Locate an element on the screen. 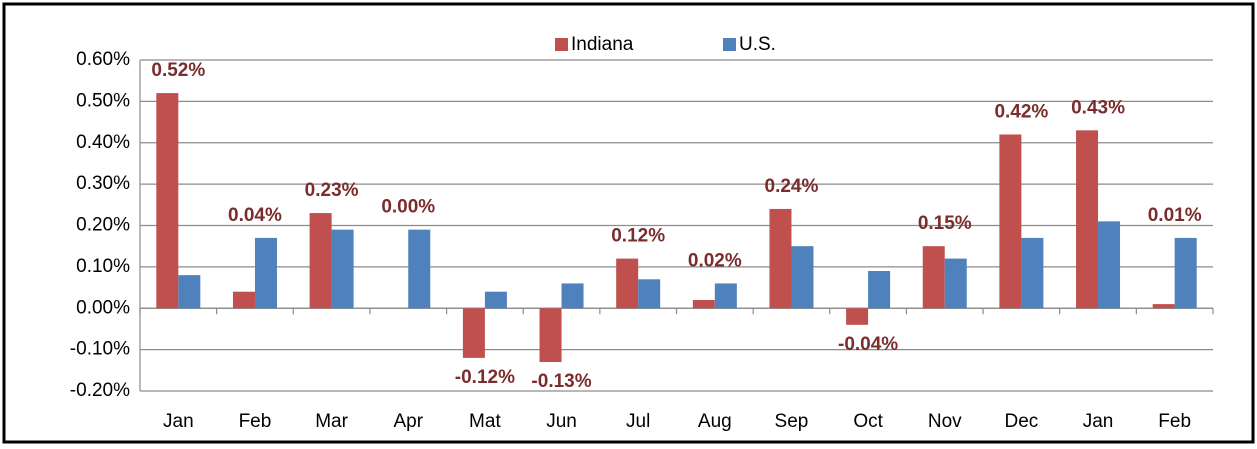  y-tick-label: 0.00% is located at coordinates (103, 307).